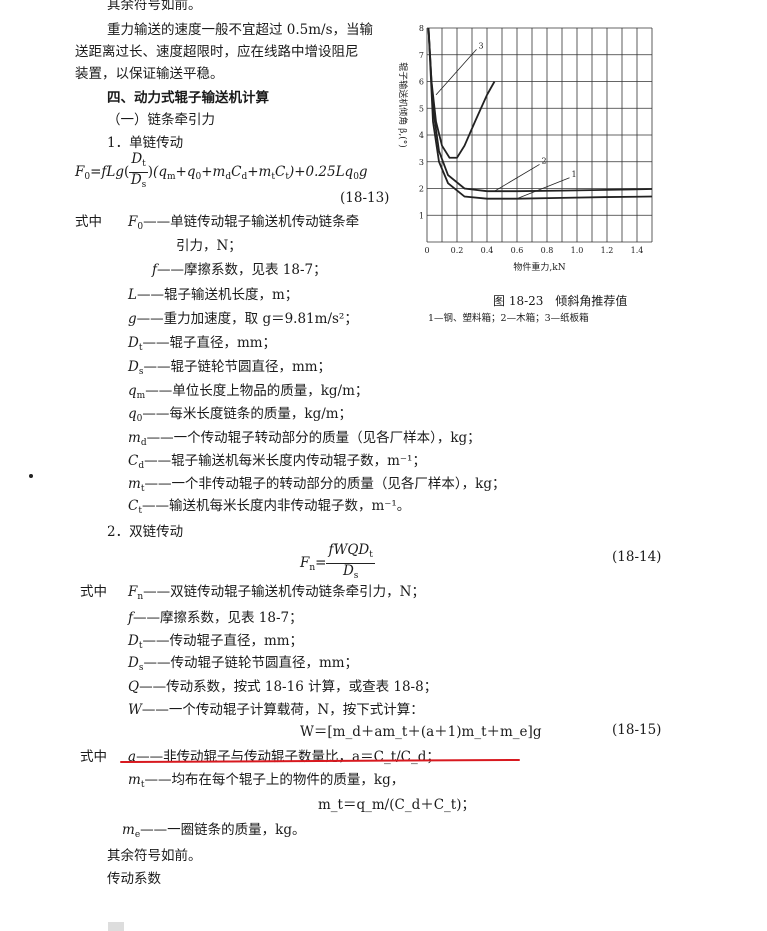 The height and width of the screenshot is (931, 767). I want to click on x-tick-label: 0.2, so click(457, 250).